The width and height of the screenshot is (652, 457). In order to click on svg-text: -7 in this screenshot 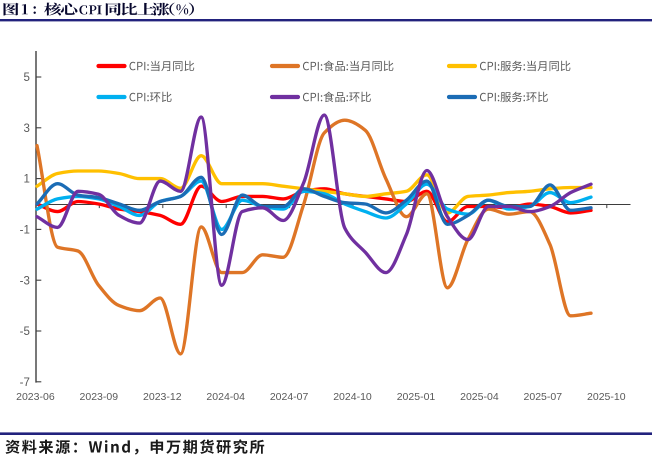, I will do `click(25, 383)`.